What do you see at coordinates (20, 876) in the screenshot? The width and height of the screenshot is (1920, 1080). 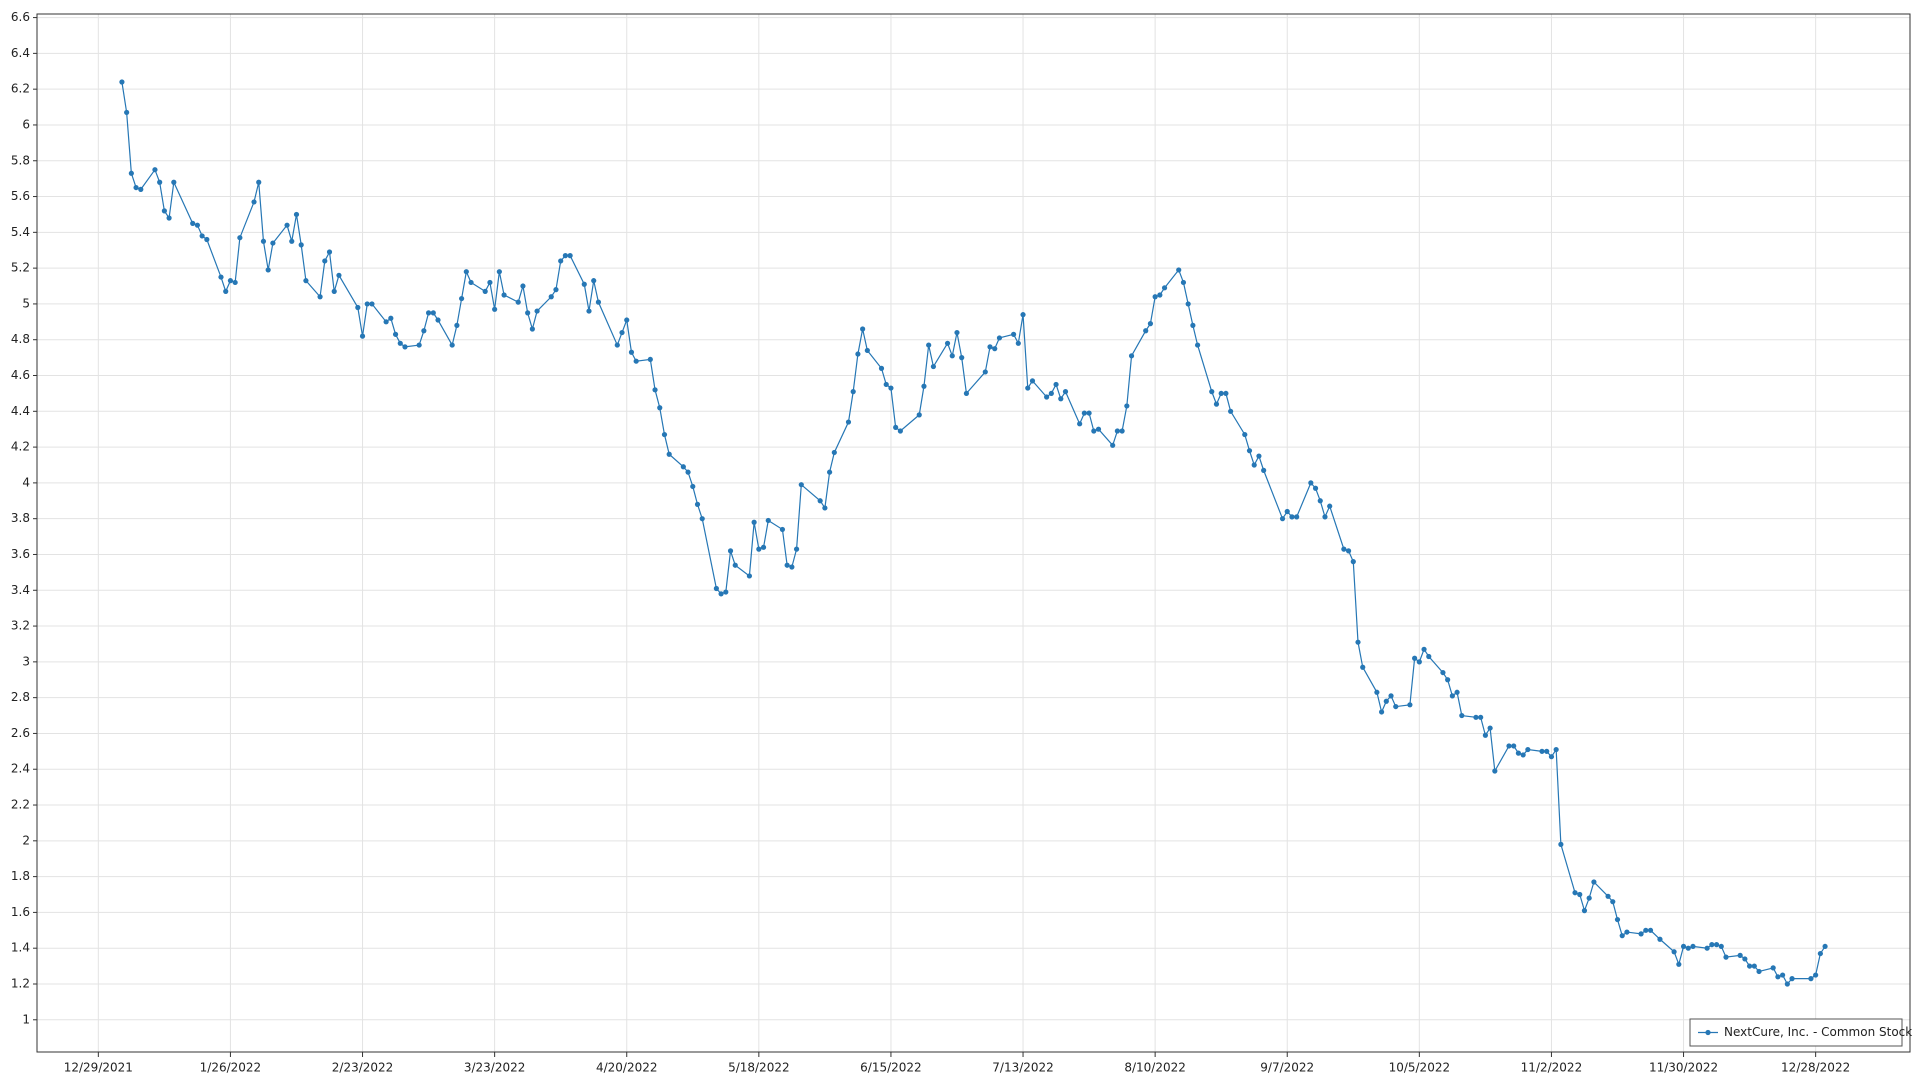 I see `y-tick-label: 1.8` at bounding box center [20, 876].